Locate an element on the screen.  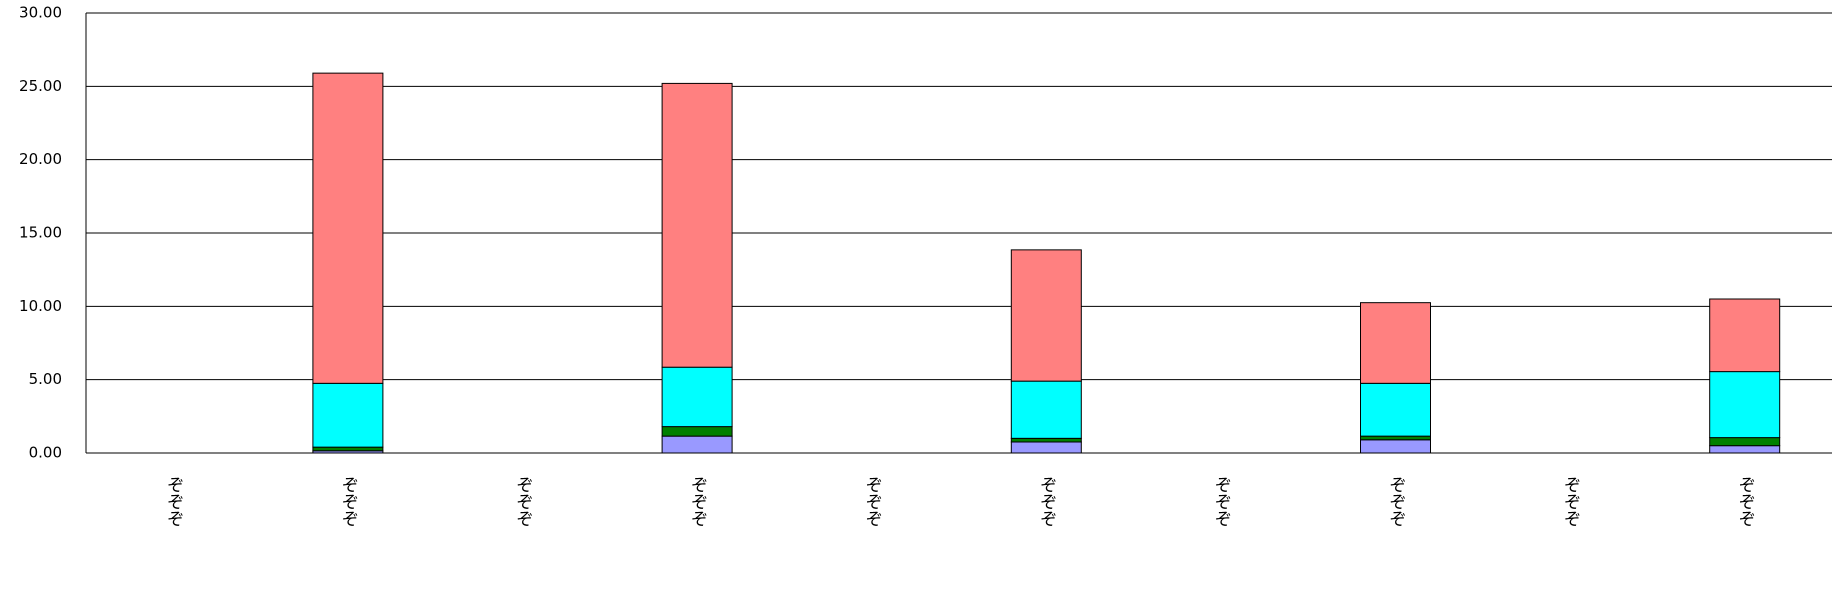
y-tick-label: 20.00 is located at coordinates (40, 159).